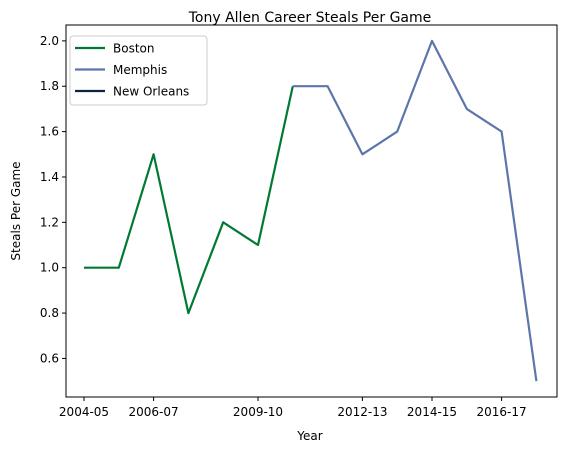  What do you see at coordinates (49, 358) in the screenshot?
I see `y-tick-label: 0.6` at bounding box center [49, 358].